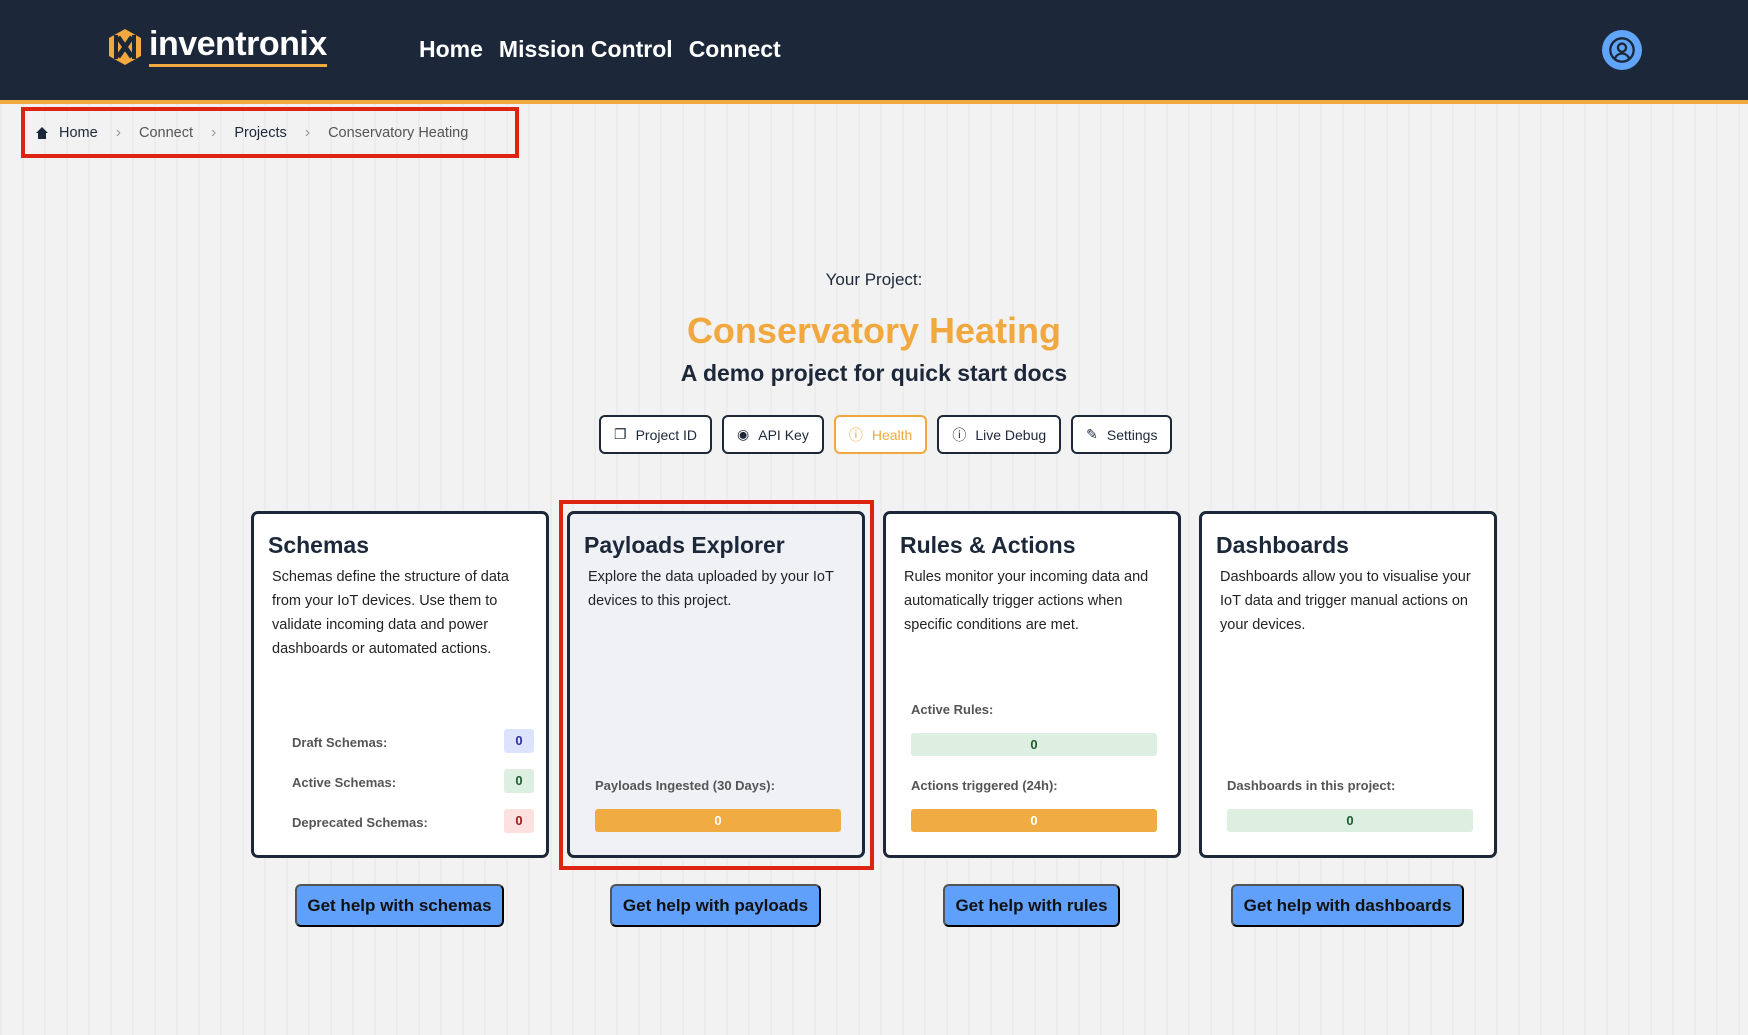  I want to click on deprecated-schemas-count: 0, so click(519, 821).